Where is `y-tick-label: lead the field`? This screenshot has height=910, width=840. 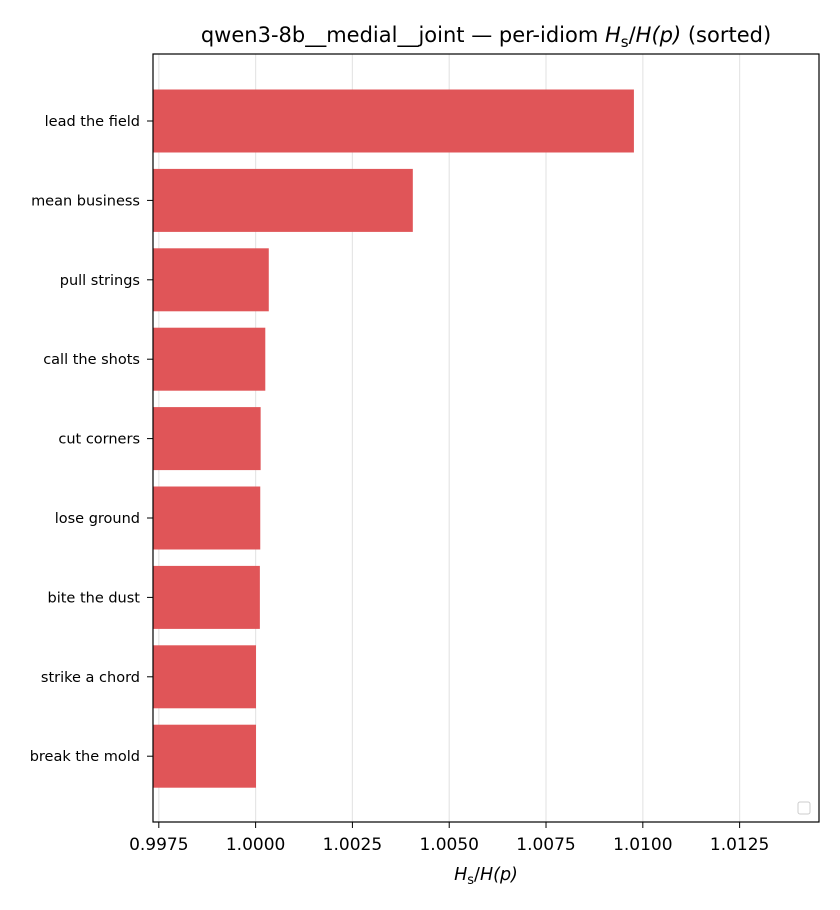
y-tick-label: lead the field is located at coordinates (92, 122).